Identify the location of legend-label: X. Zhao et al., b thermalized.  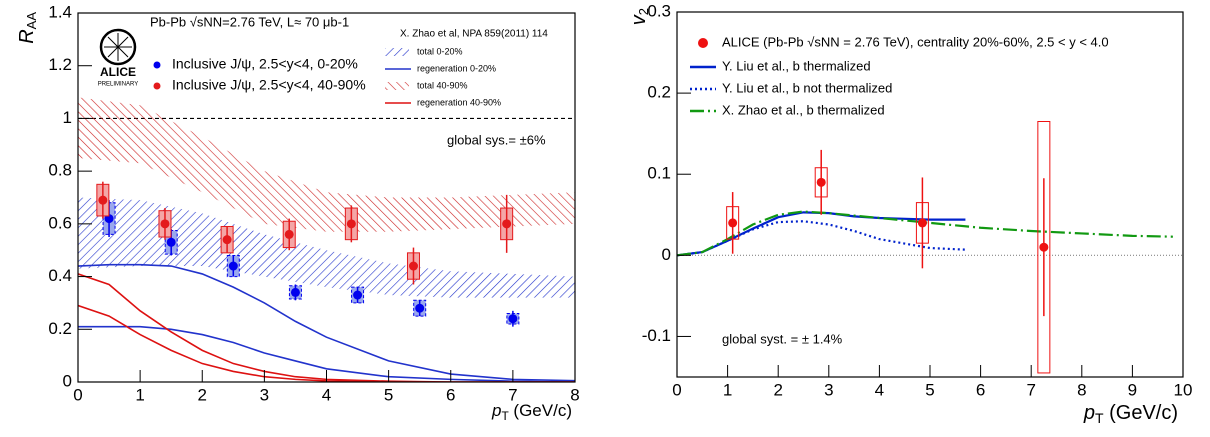
(803, 109).